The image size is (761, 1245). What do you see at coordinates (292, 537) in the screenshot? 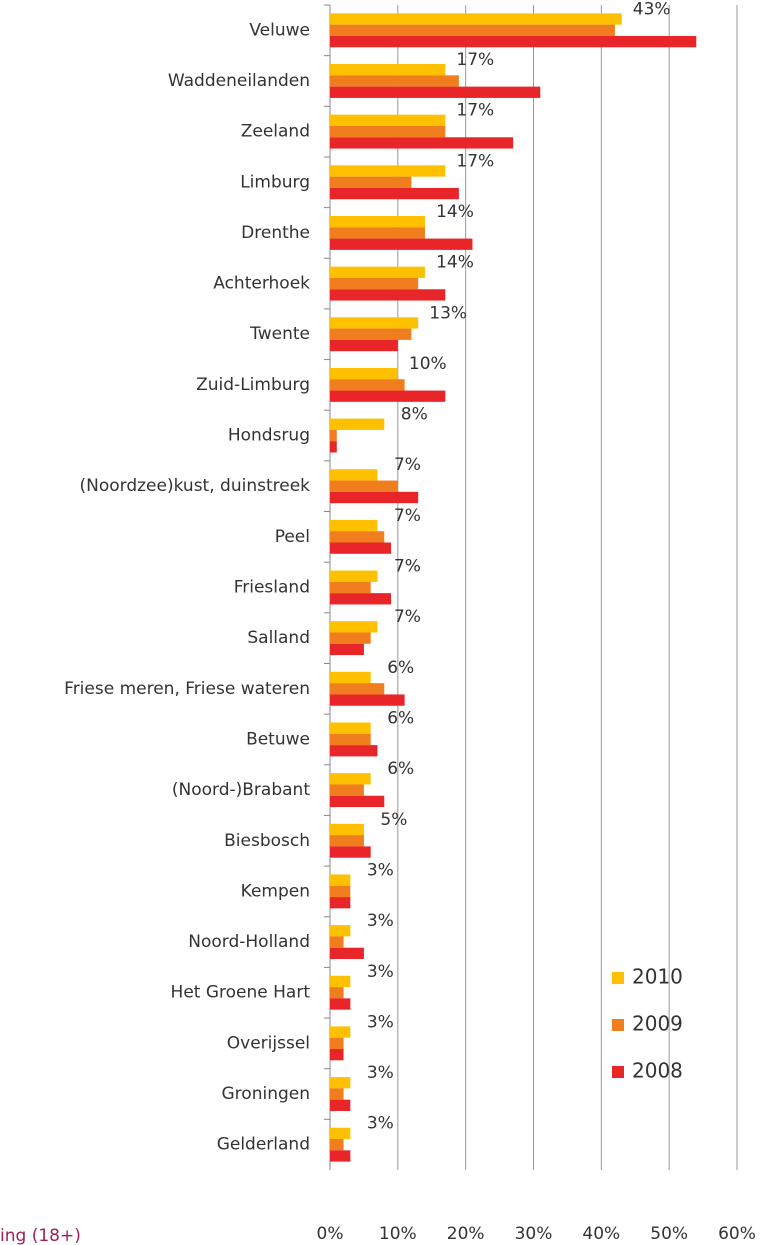
I see `y-tick-label: Peel` at bounding box center [292, 537].